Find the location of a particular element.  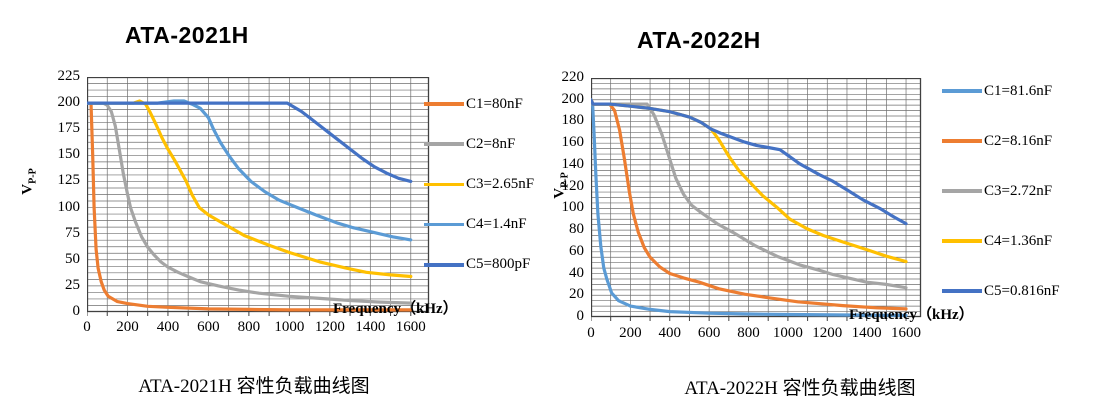

y-tick-label: 220 is located at coordinates (573, 77).